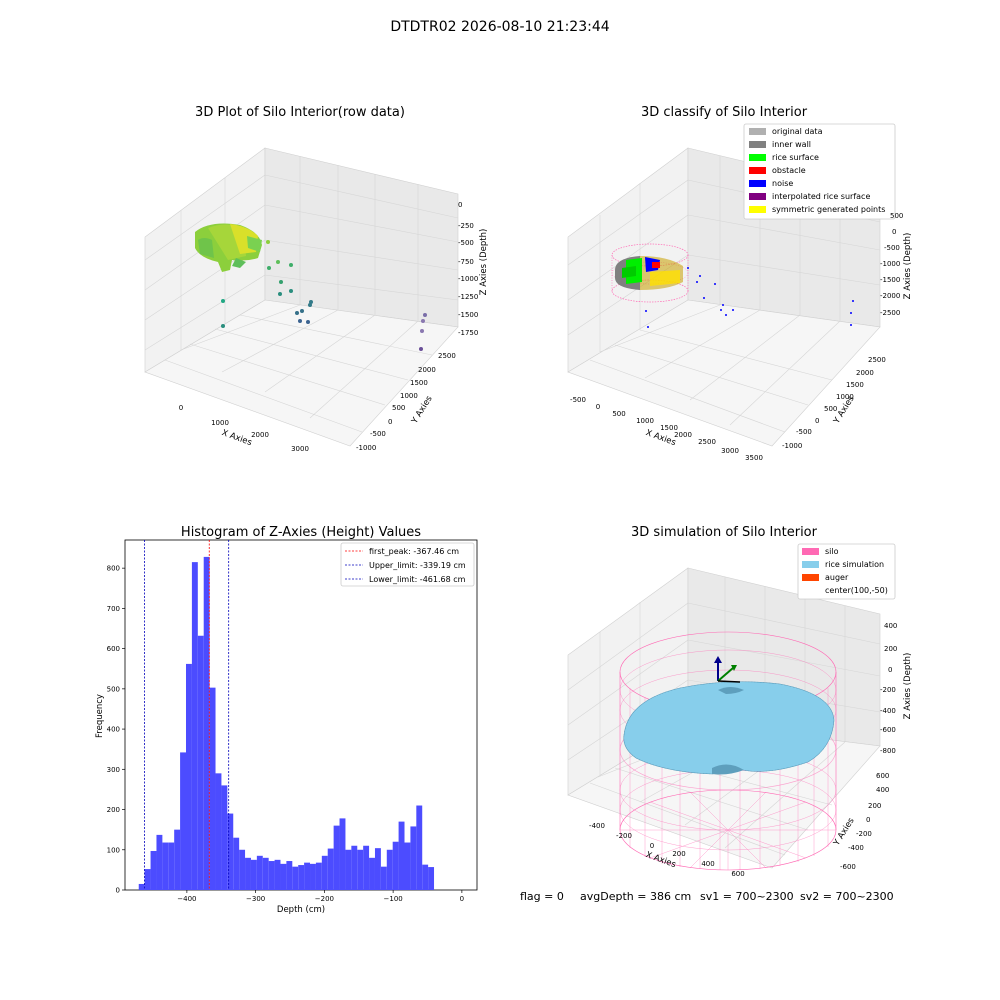  Describe the element at coordinates (810, 564) in the screenshot. I see `legend-swatch-rice-simulation` at that location.